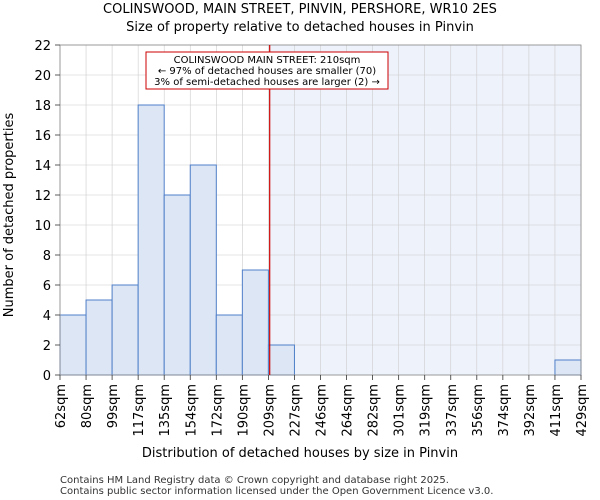 The image size is (600, 500). Describe the element at coordinates (113, 406) in the screenshot. I see `x-tick-label: 99sqm` at that location.